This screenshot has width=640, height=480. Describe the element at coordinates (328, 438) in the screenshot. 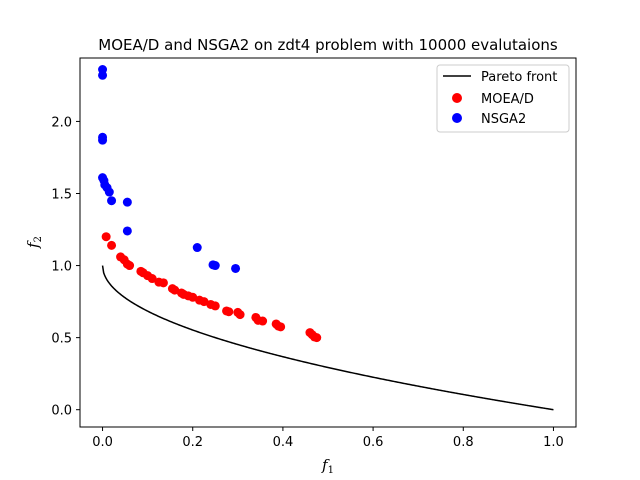

I see `x-axis-ticks: 0.0 0.2 0.4 0.6 0.8 1.0` at that location.